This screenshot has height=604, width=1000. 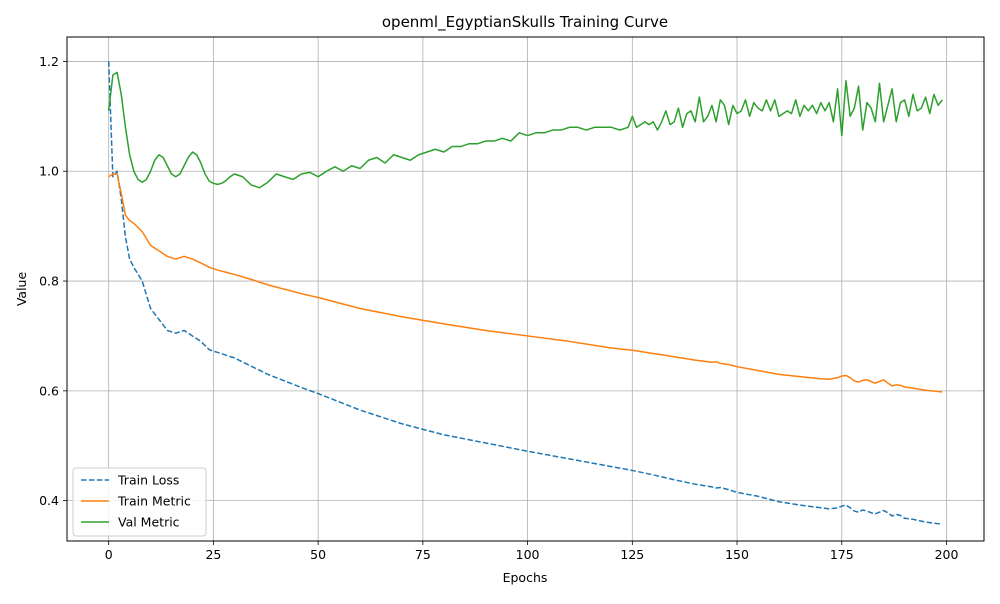 What do you see at coordinates (213, 554) in the screenshot?
I see `x-tick-label: 25` at bounding box center [213, 554].